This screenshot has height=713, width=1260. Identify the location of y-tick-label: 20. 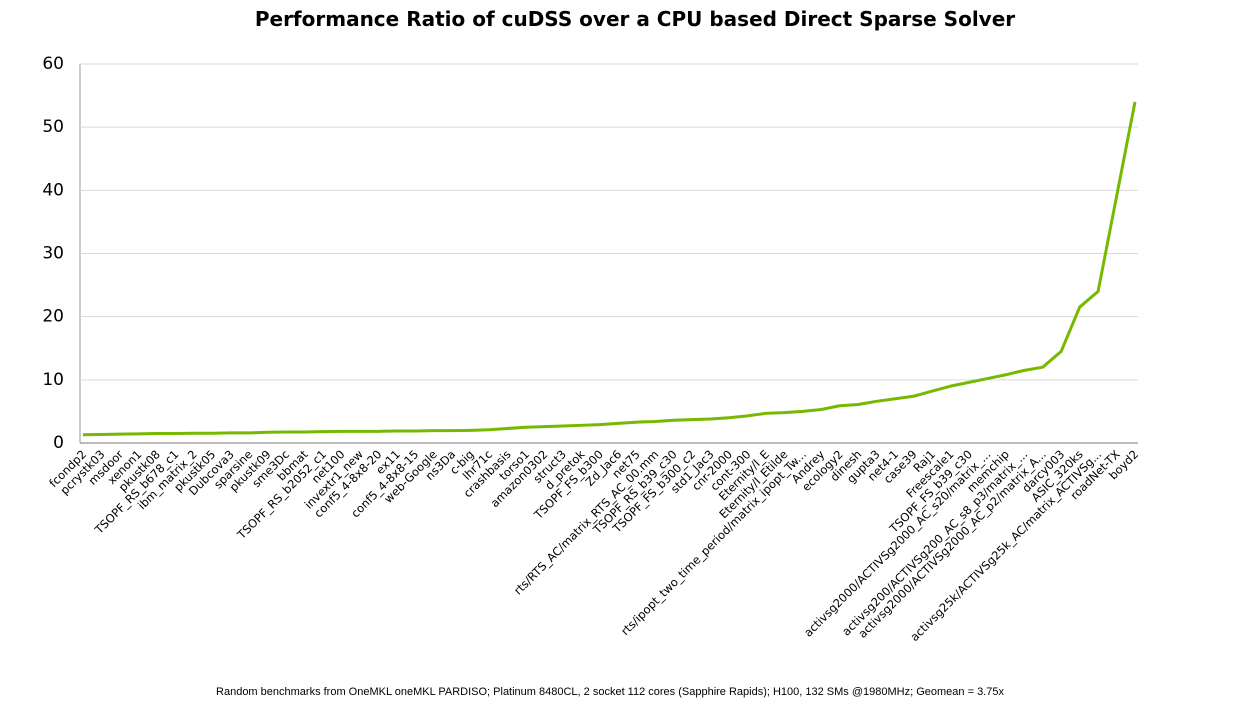
(53, 317).